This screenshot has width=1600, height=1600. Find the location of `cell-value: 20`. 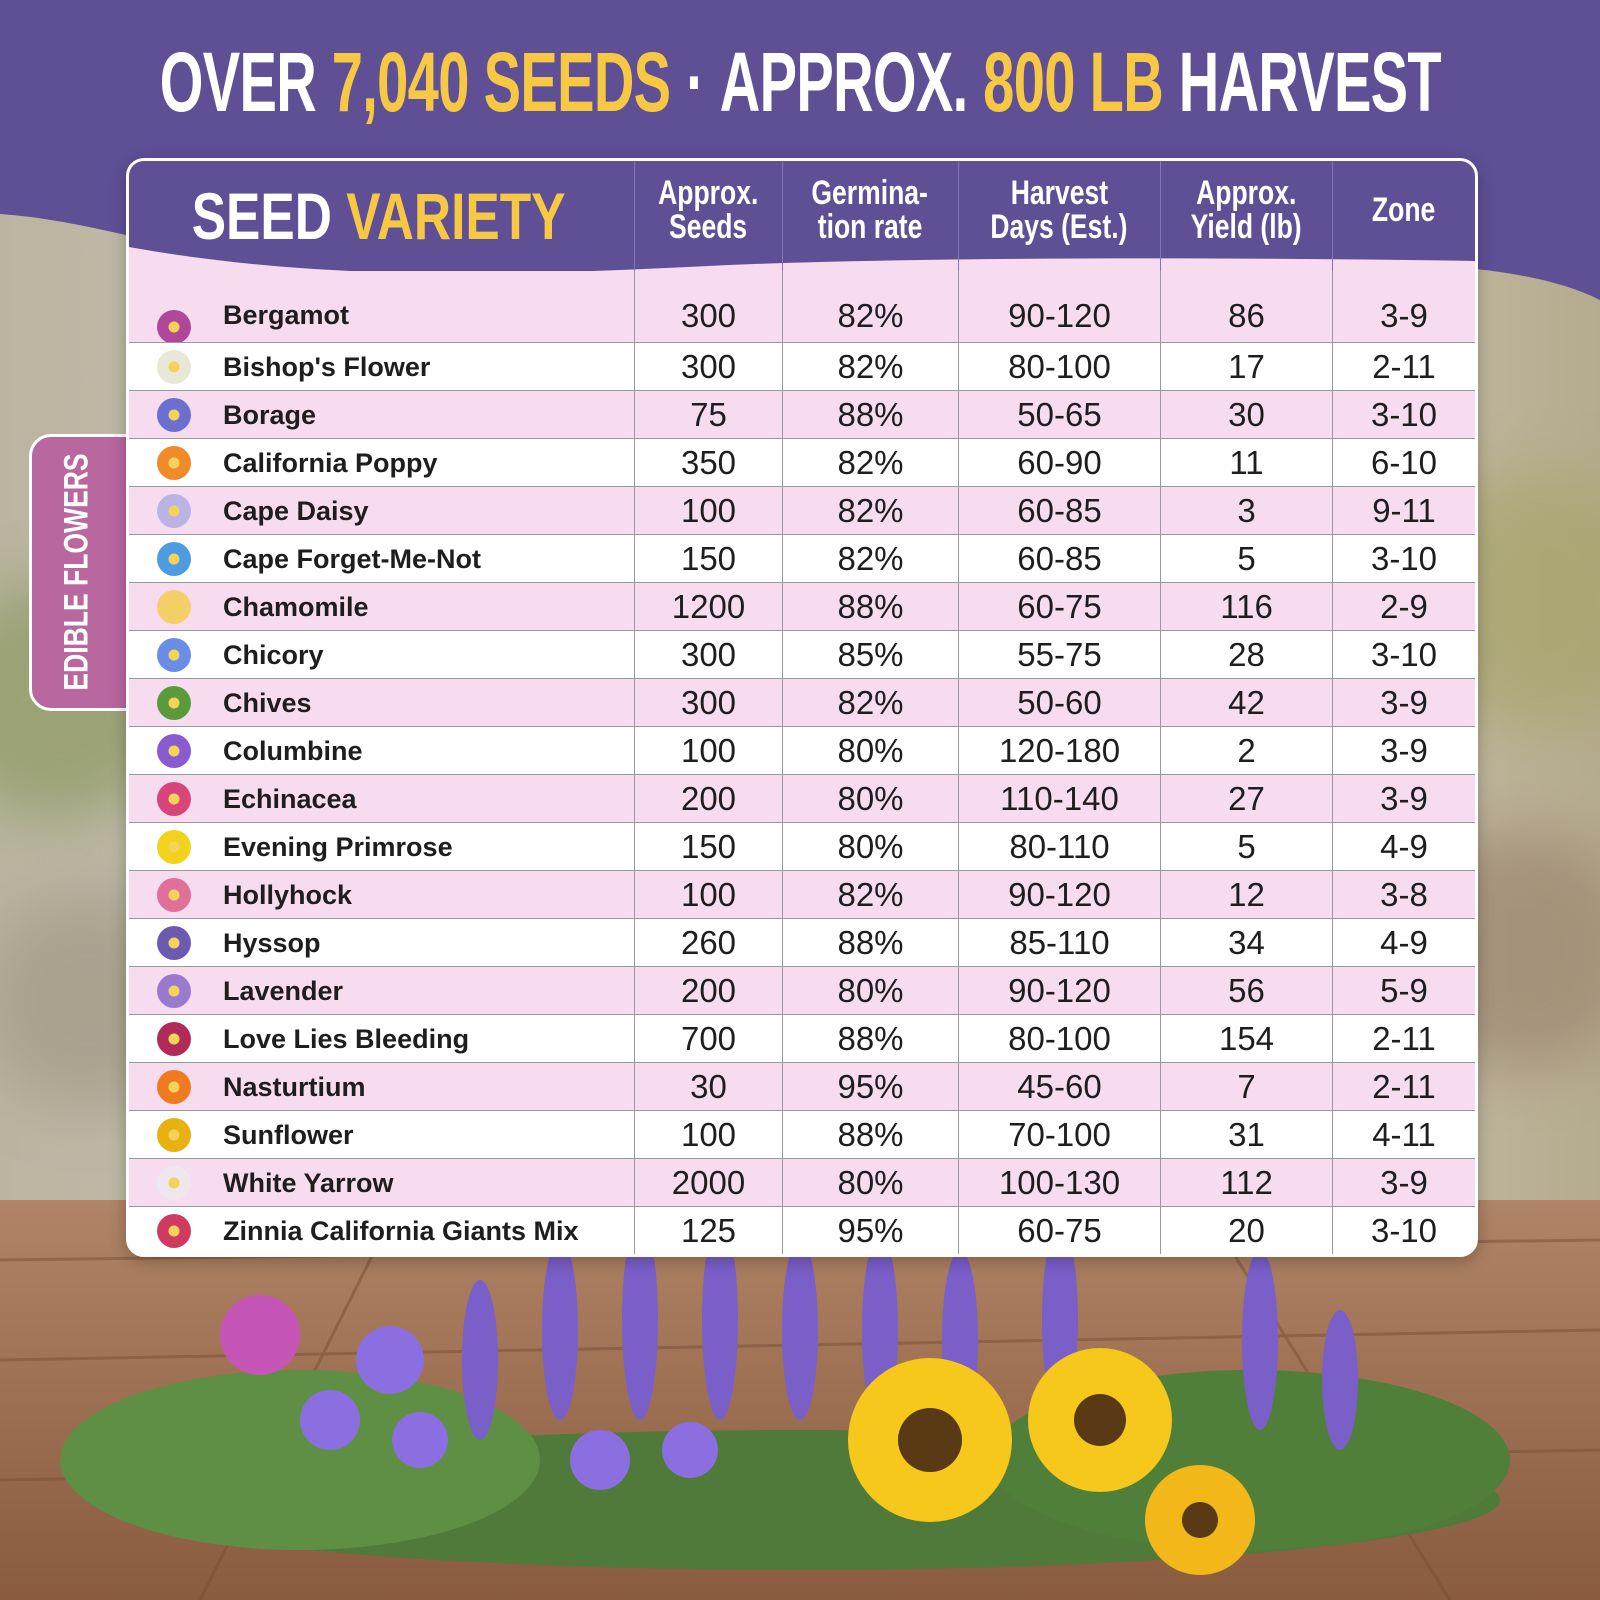

cell-value: 20 is located at coordinates (1246, 1230).